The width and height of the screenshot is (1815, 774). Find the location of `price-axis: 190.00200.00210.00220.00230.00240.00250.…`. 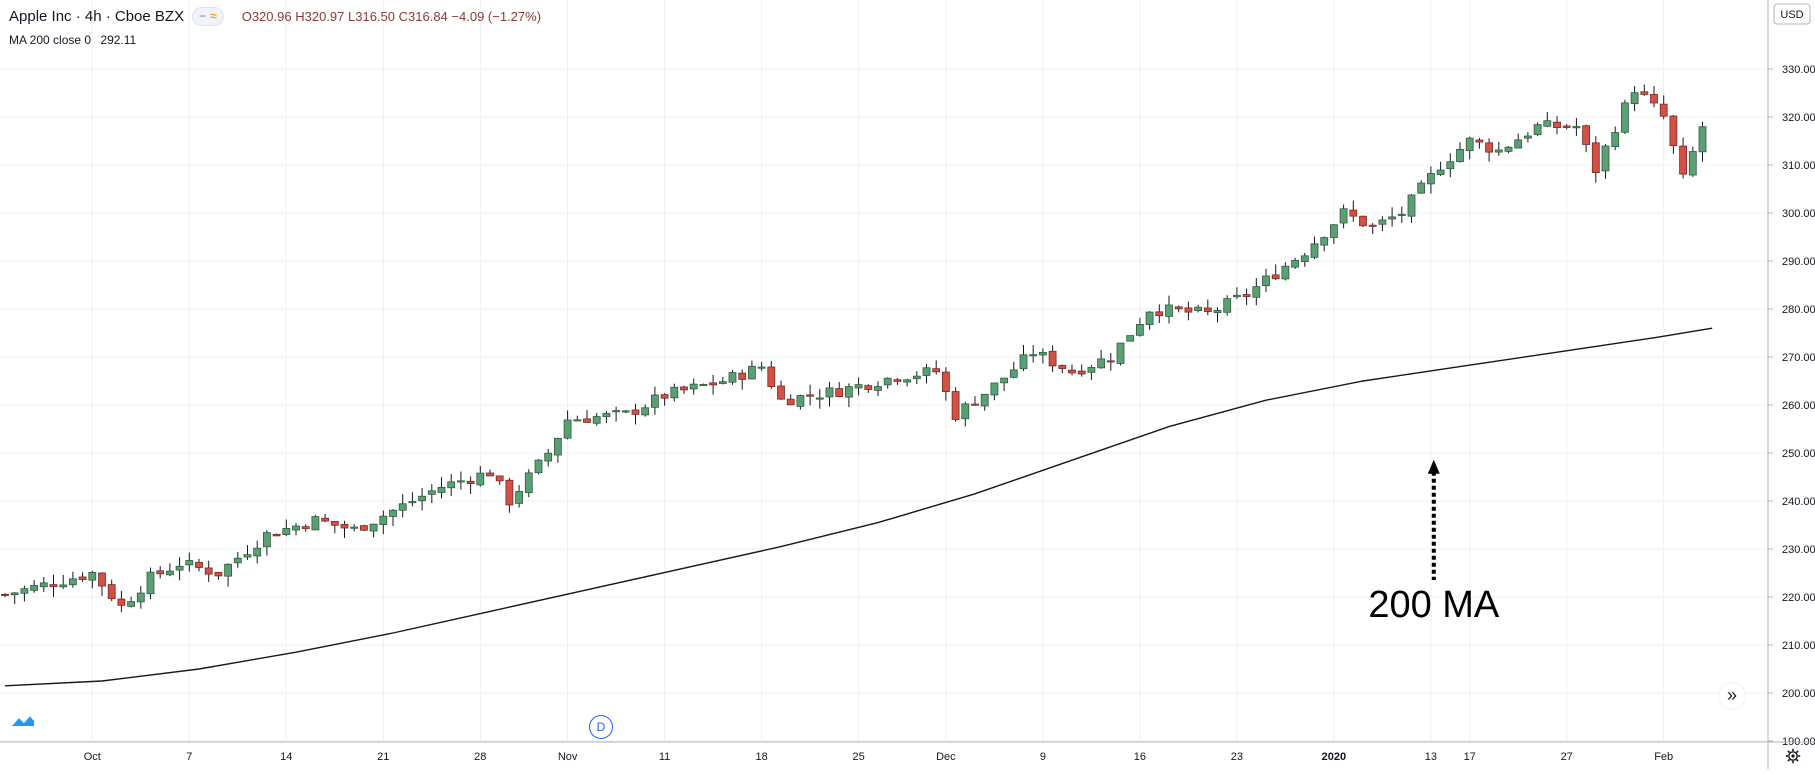

price-axis: 190.00200.00210.00220.00230.00240.00250.… is located at coordinates (1791, 384).